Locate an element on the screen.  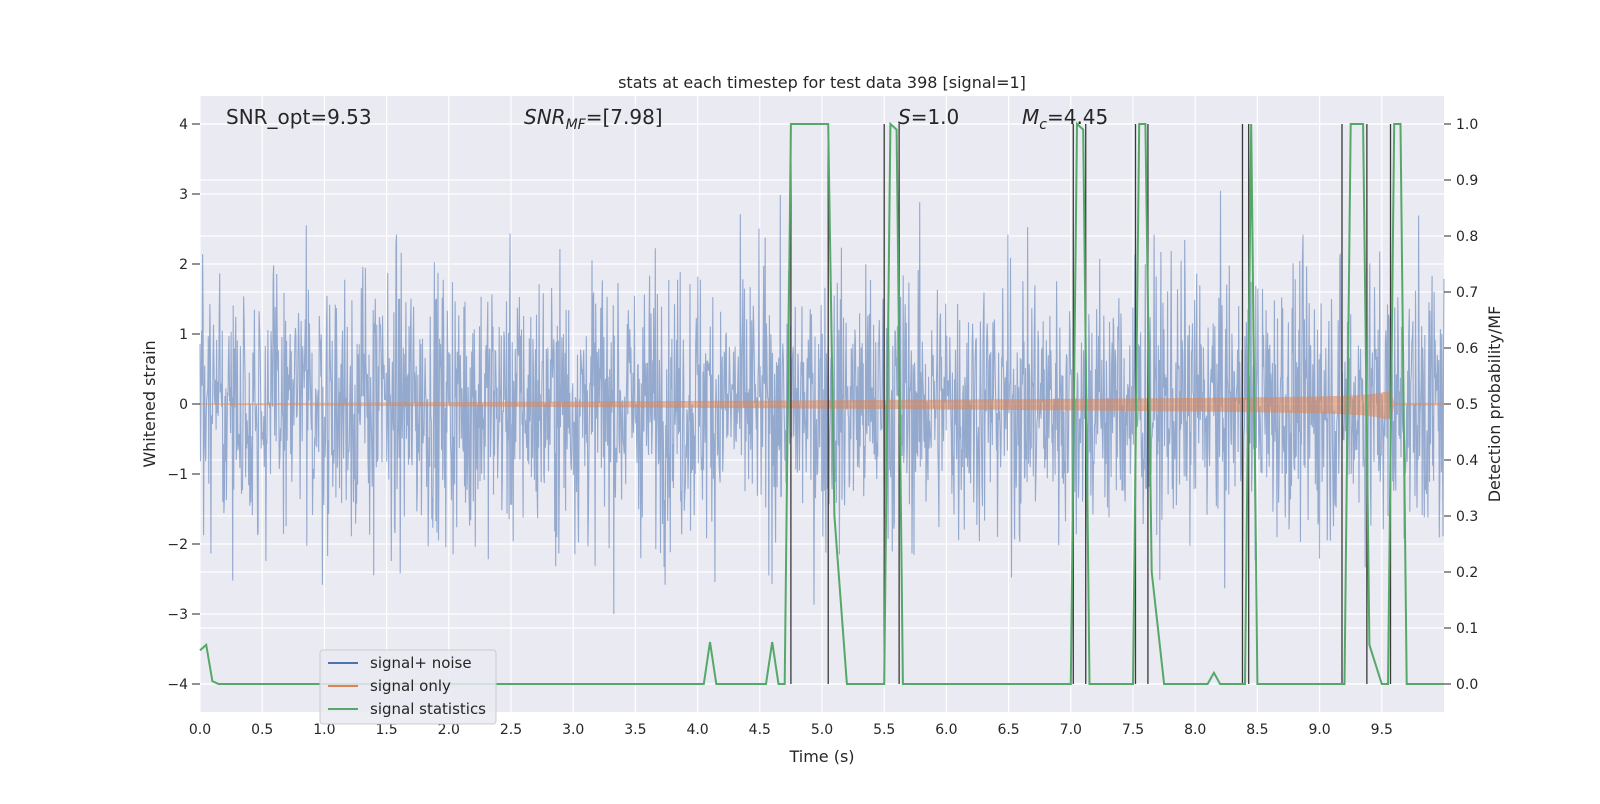
x-tick-label: 0.5 is located at coordinates (262, 730).